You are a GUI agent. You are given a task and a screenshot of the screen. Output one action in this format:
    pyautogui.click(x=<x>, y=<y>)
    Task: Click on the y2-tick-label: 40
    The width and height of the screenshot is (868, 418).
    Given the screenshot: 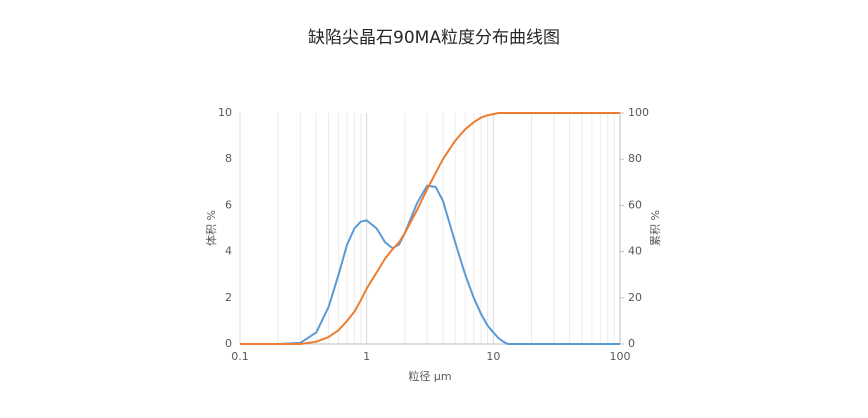 What is the action you would take?
    pyautogui.click(x=635, y=251)
    